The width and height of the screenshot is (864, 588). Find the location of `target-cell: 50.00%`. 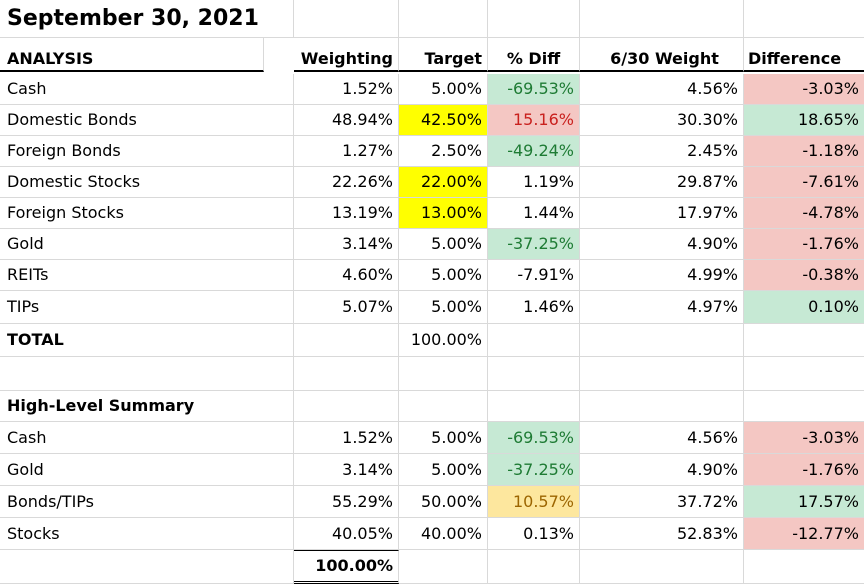

target-cell: 50.00% is located at coordinates (443, 502).